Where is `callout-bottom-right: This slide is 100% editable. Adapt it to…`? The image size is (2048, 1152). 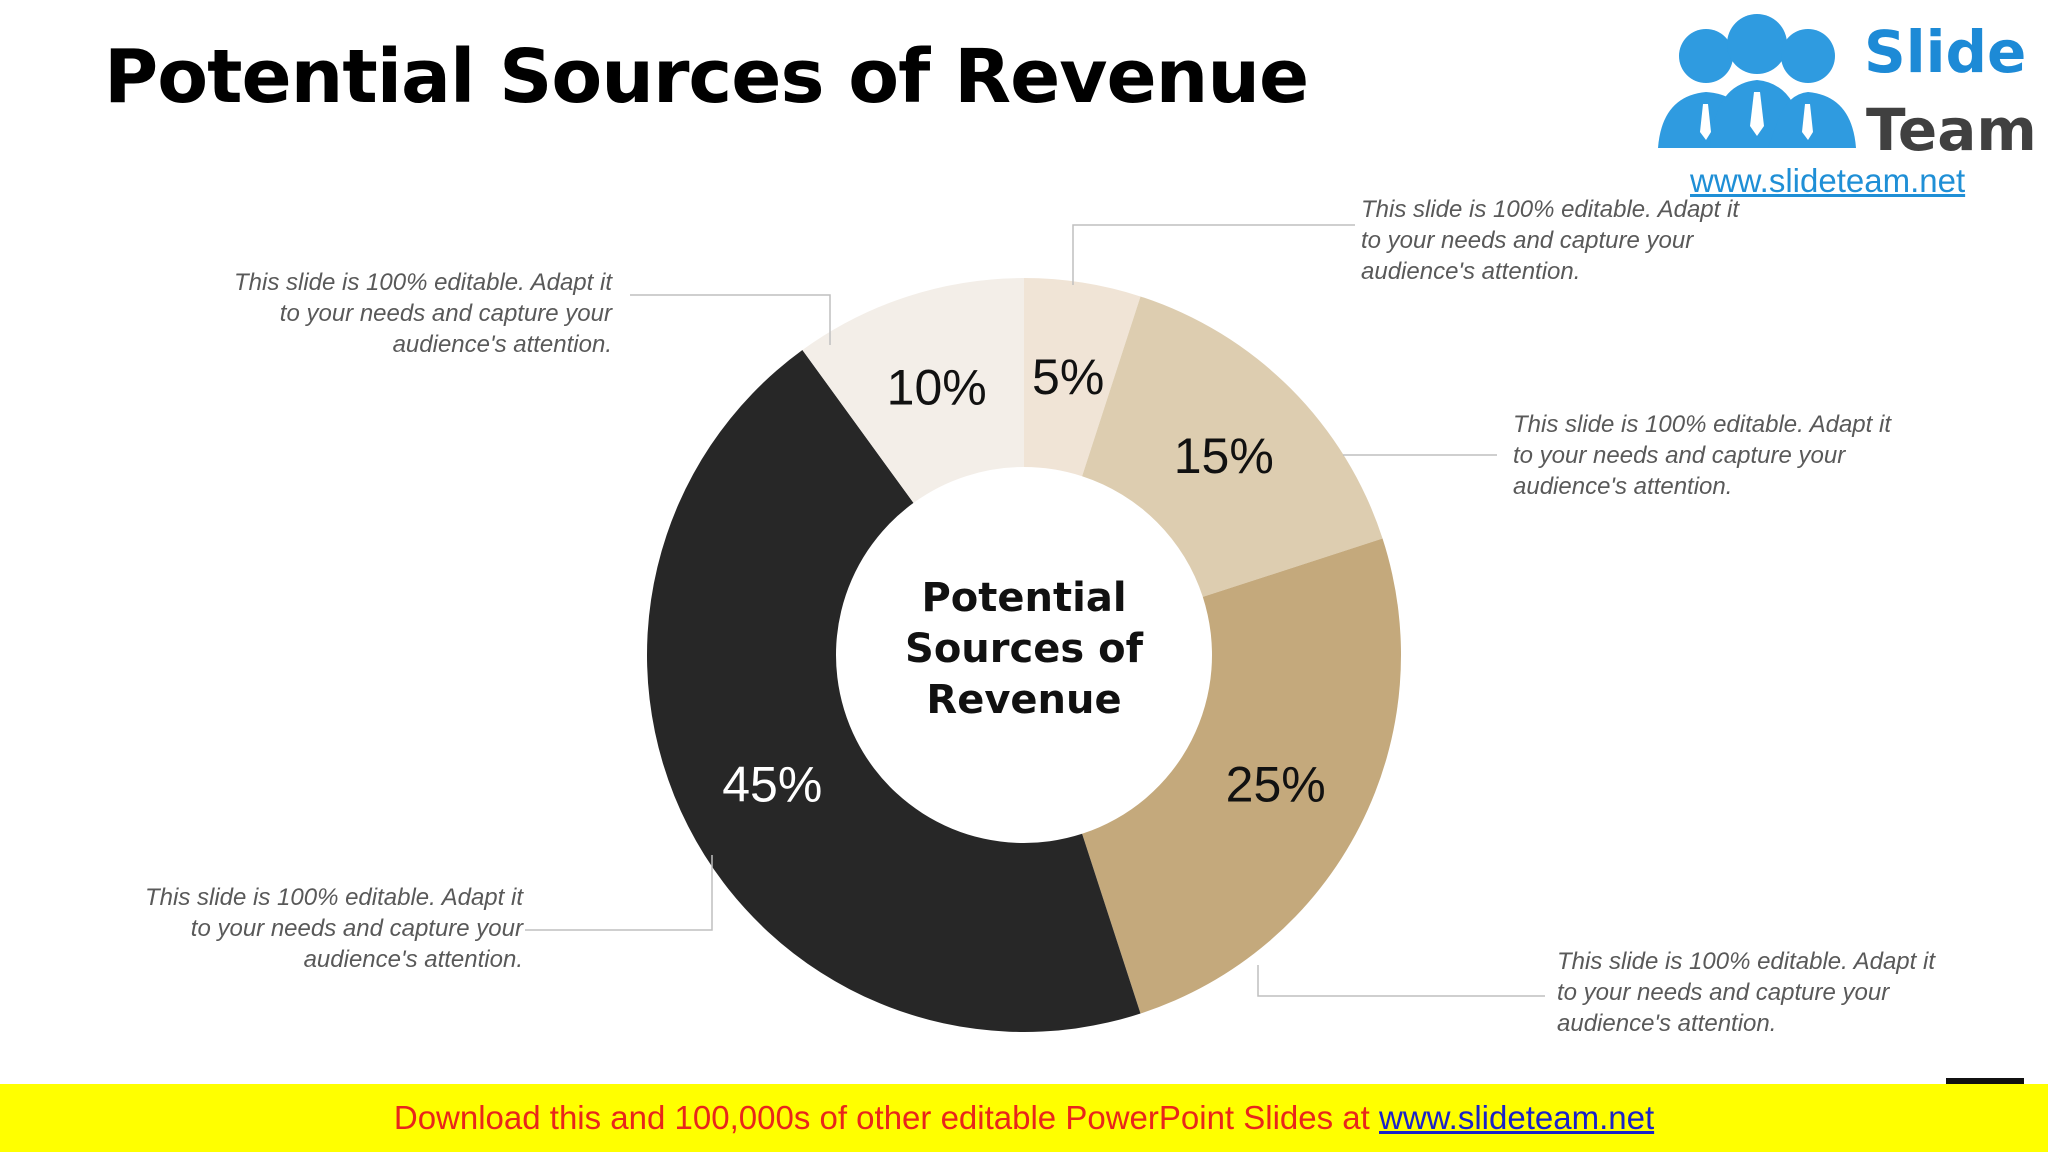
callout-bottom-right: This slide is 100% editable. Adapt it to… is located at coordinates (1746, 992).